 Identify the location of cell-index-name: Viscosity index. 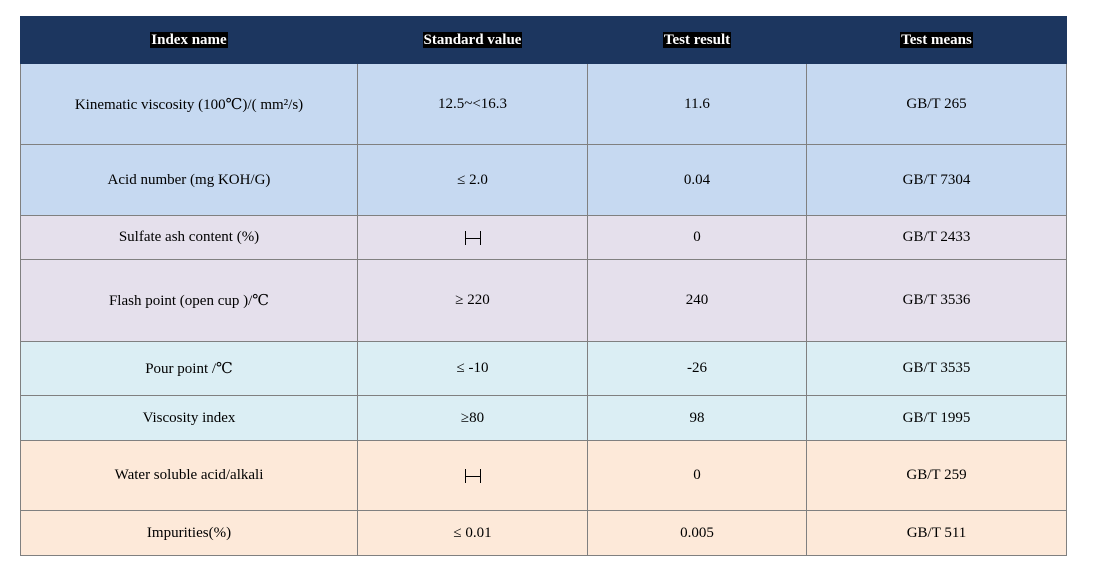
(189, 418).